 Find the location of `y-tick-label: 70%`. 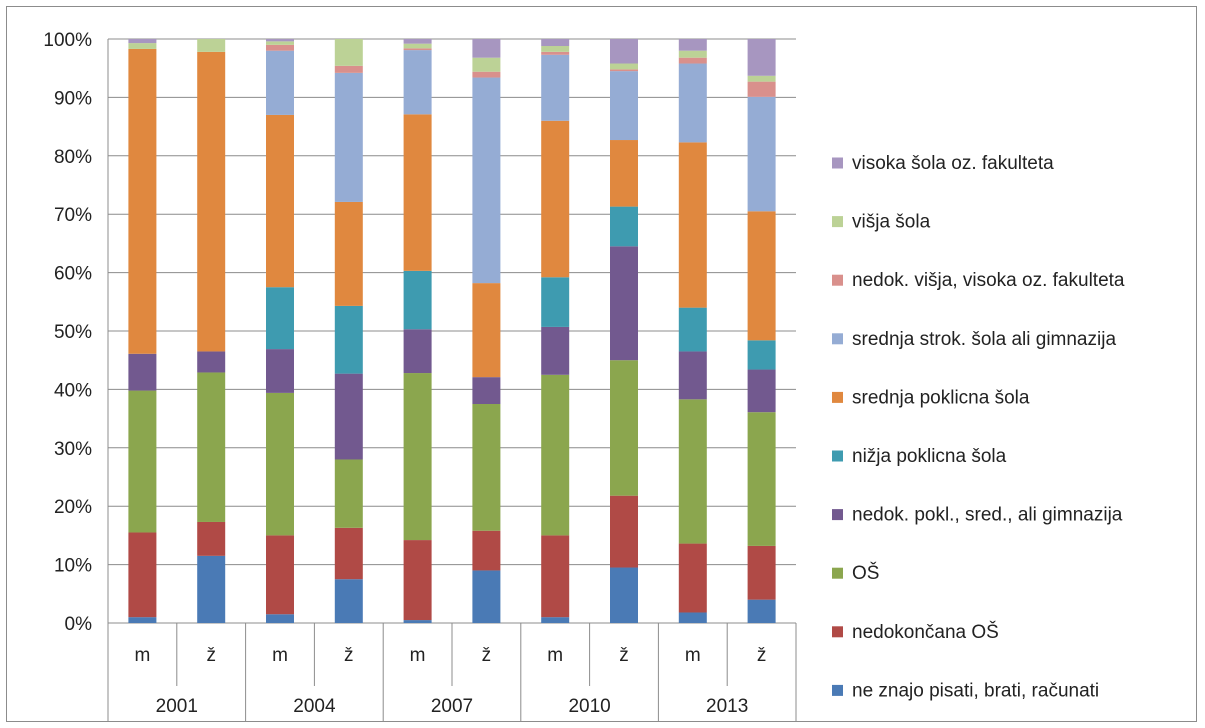

y-tick-label: 70% is located at coordinates (73, 215).